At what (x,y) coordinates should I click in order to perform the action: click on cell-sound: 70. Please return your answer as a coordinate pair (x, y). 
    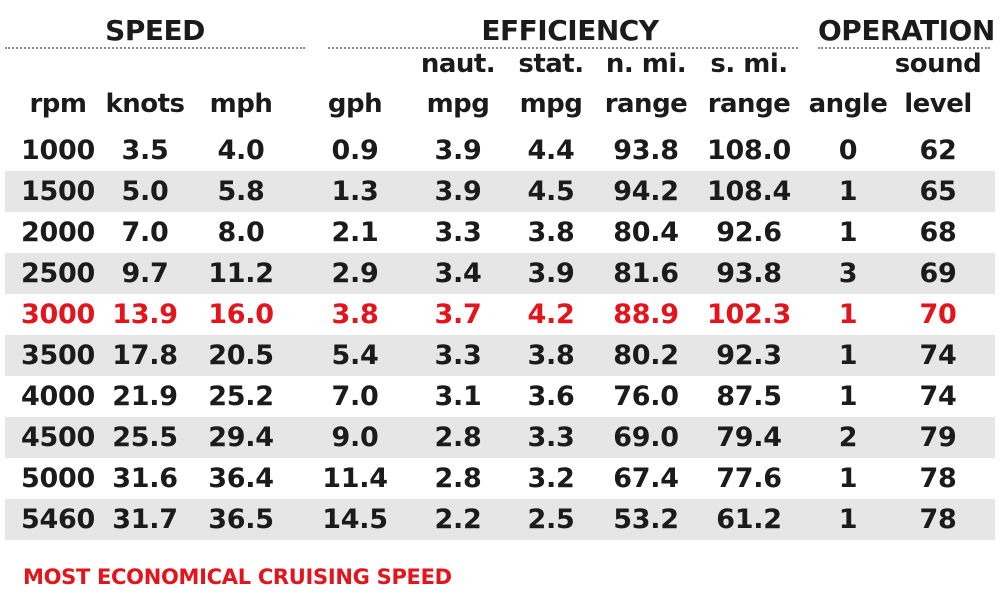
    Looking at the image, I should click on (938, 314).